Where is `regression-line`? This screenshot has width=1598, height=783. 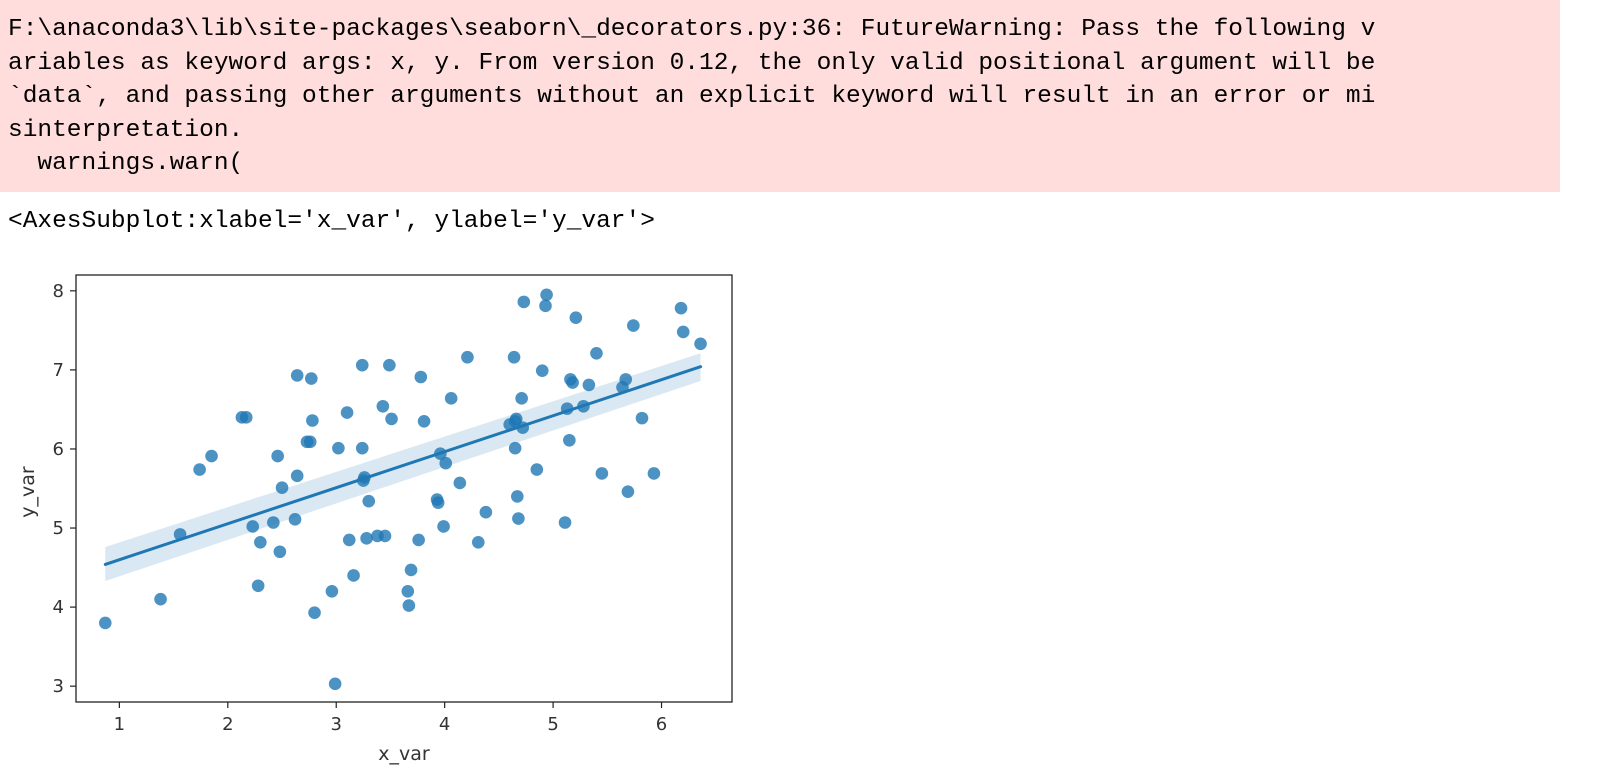
regression-line is located at coordinates (403, 465).